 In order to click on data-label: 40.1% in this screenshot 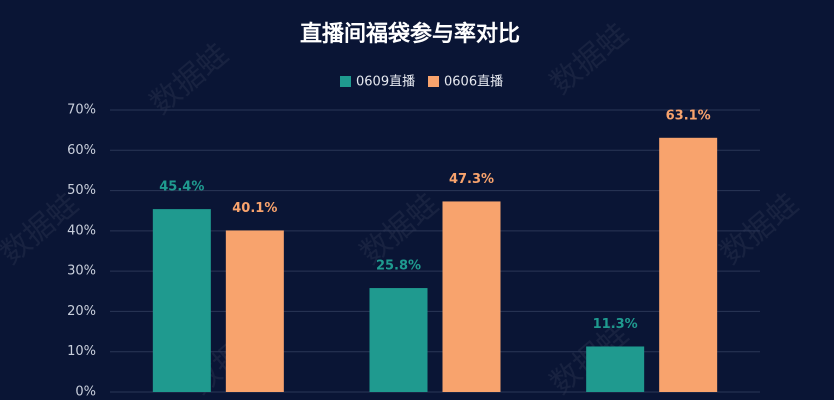, I will do `click(254, 208)`.